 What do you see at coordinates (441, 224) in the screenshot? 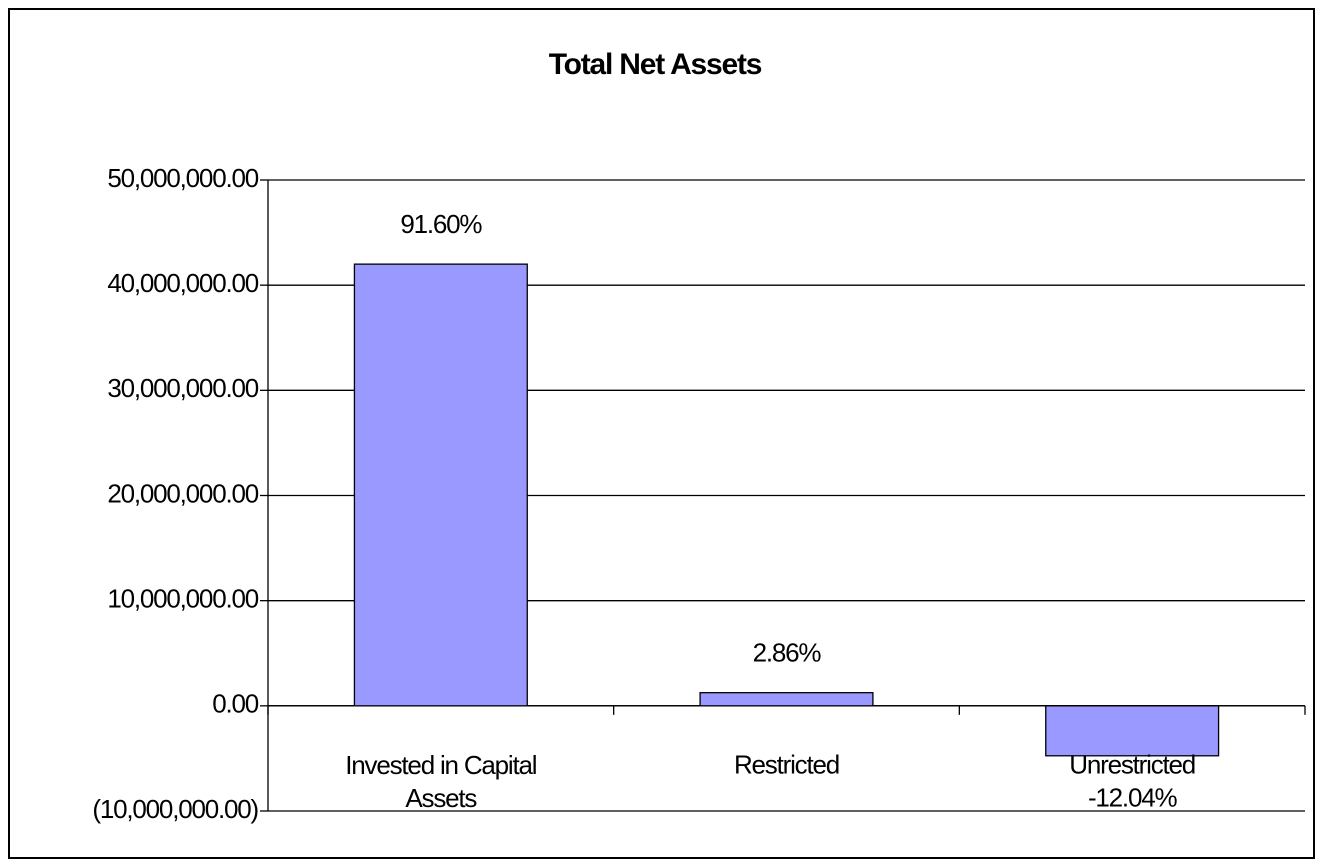
I see `data-label: 91.60%` at bounding box center [441, 224].